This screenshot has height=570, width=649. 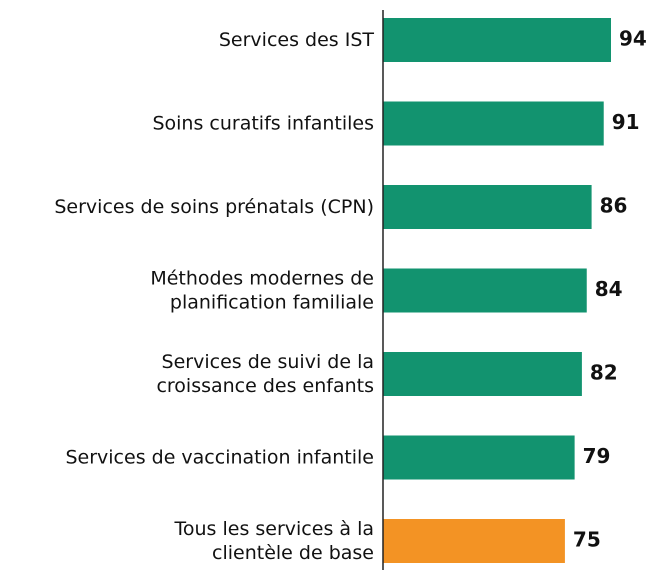 What do you see at coordinates (633, 39) in the screenshot?
I see `value-label: 94` at bounding box center [633, 39].